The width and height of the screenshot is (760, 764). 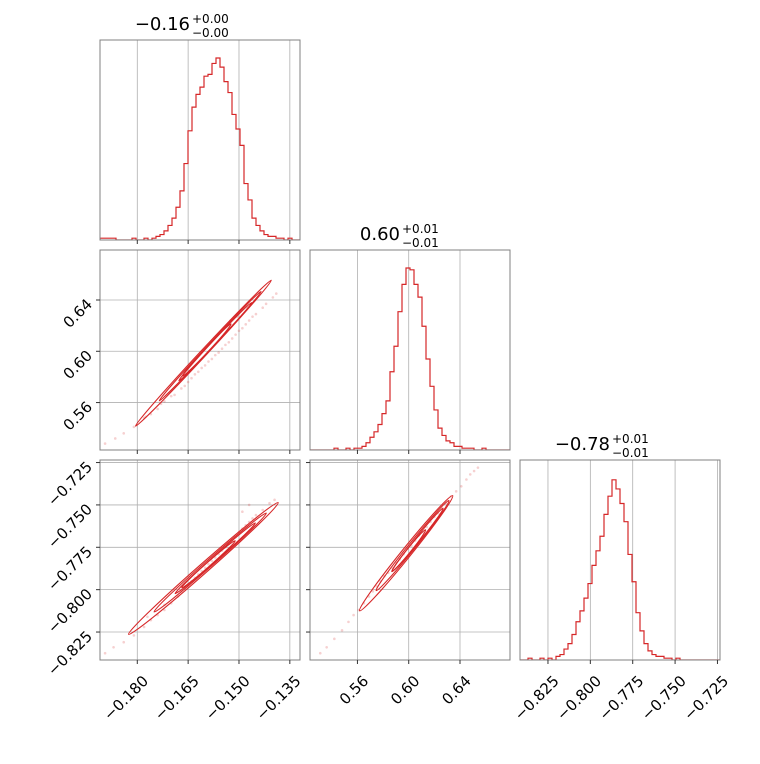 I want to click on title-upper-error: +0.00, so click(x=210, y=19).